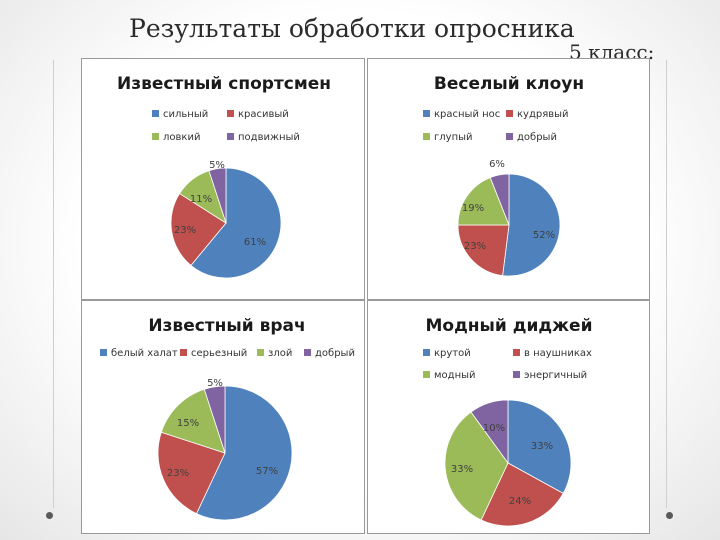 This screenshot has height=540, width=720. Describe the element at coordinates (555, 375) in the screenshot. I see `legend-label: энергичный` at that location.